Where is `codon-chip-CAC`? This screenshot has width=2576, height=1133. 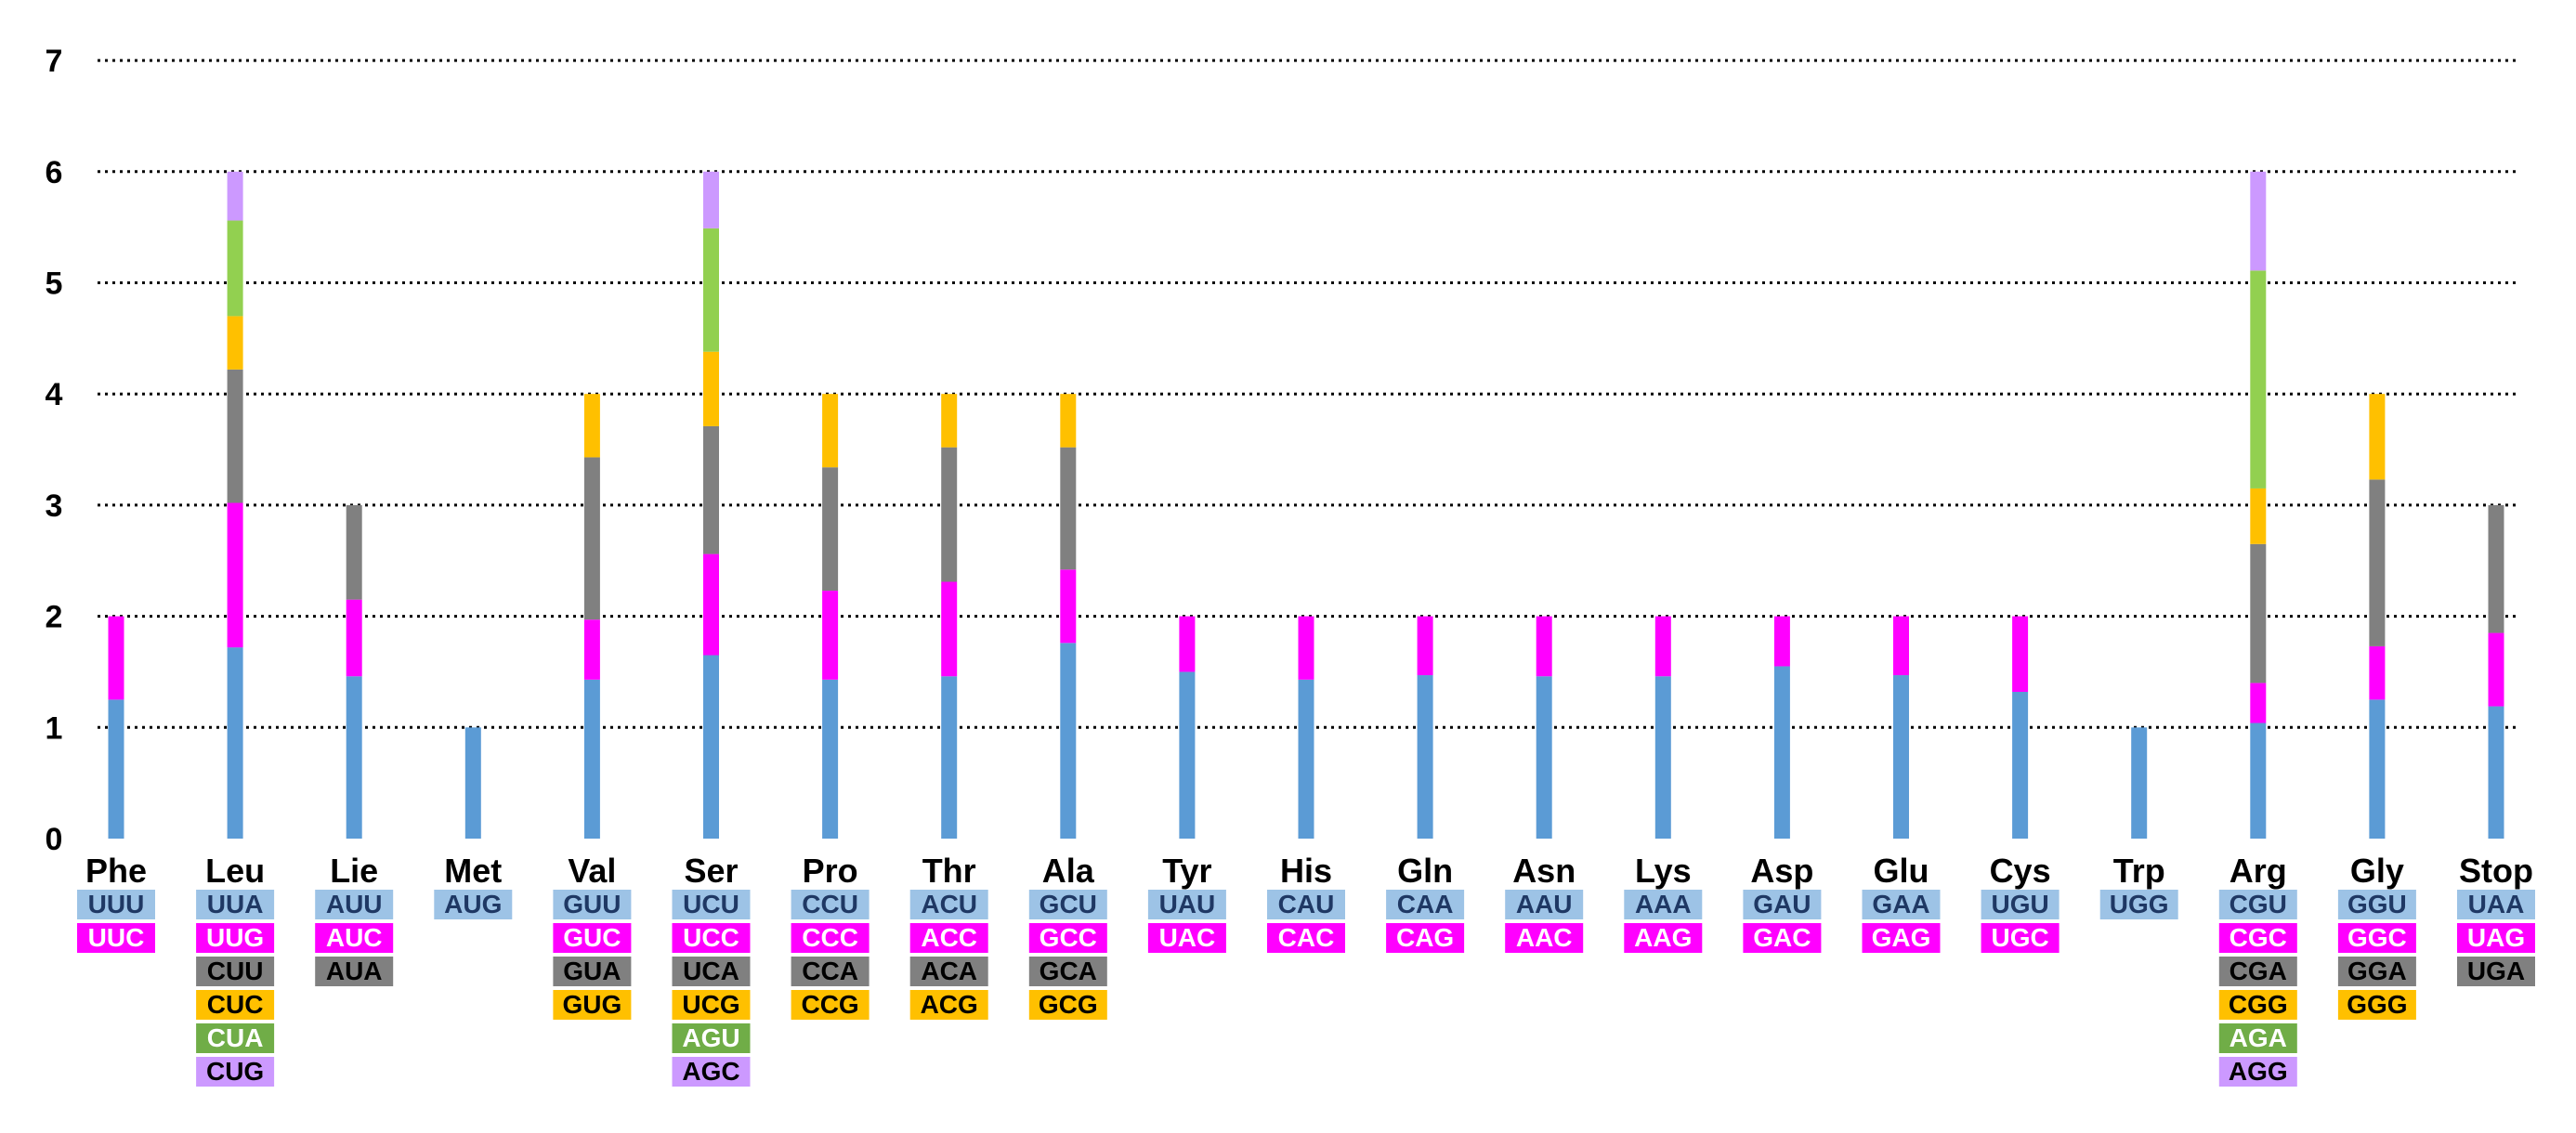
codon-chip-CAC is located at coordinates (1306, 938).